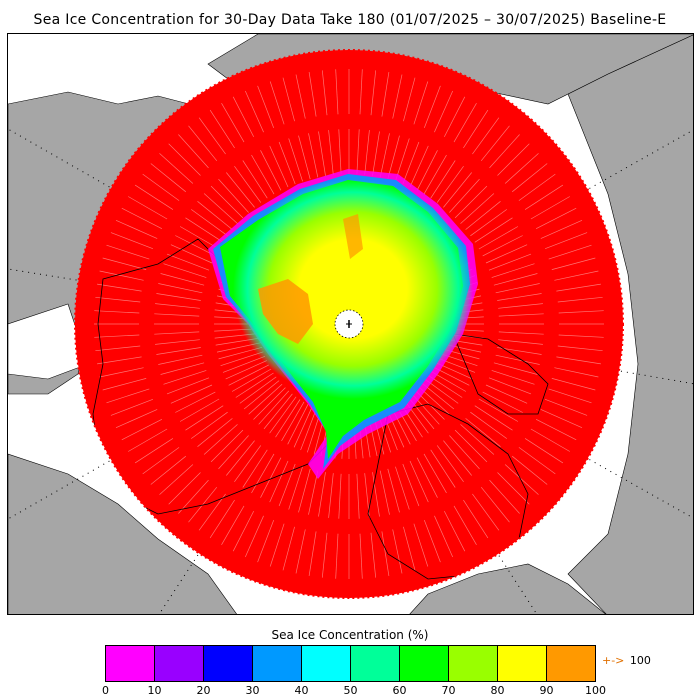 The image size is (700, 700). I want to click on colorbar-tick-label: 60, so click(399, 690).